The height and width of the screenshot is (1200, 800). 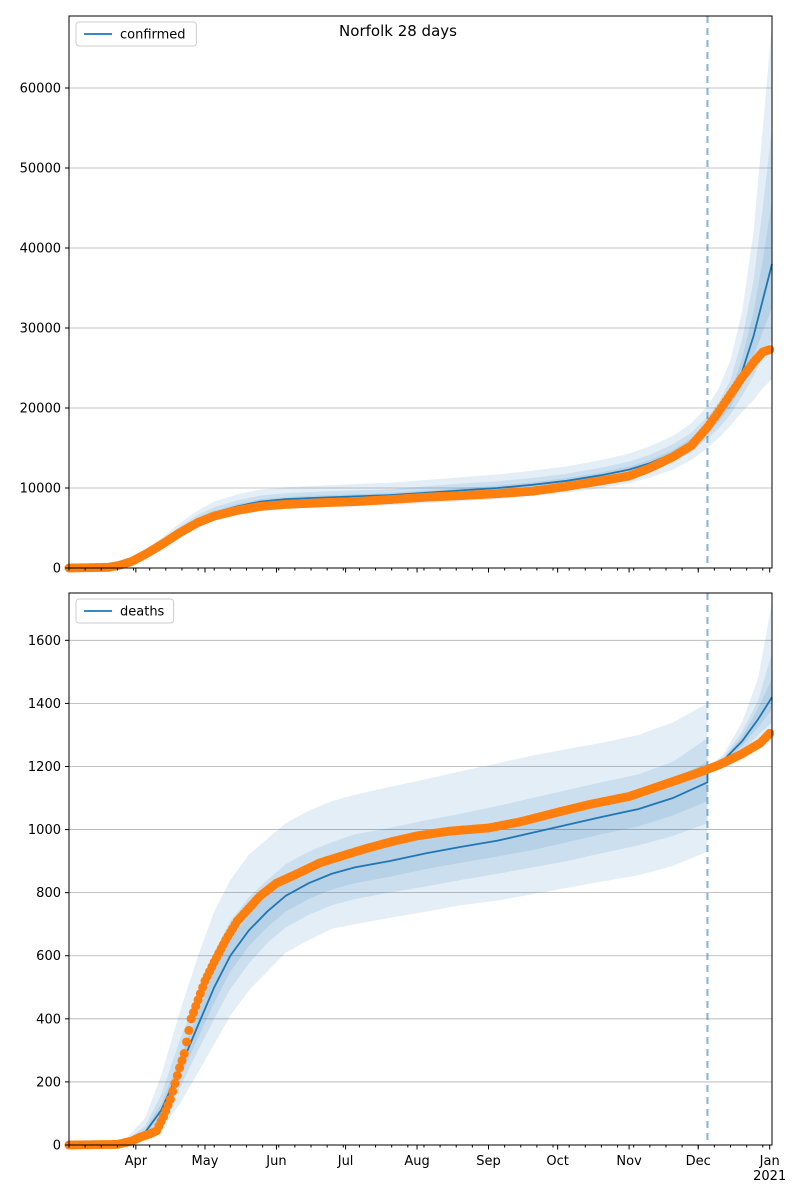 I want to click on x-tick-label: Dec, so click(x=698, y=1161).